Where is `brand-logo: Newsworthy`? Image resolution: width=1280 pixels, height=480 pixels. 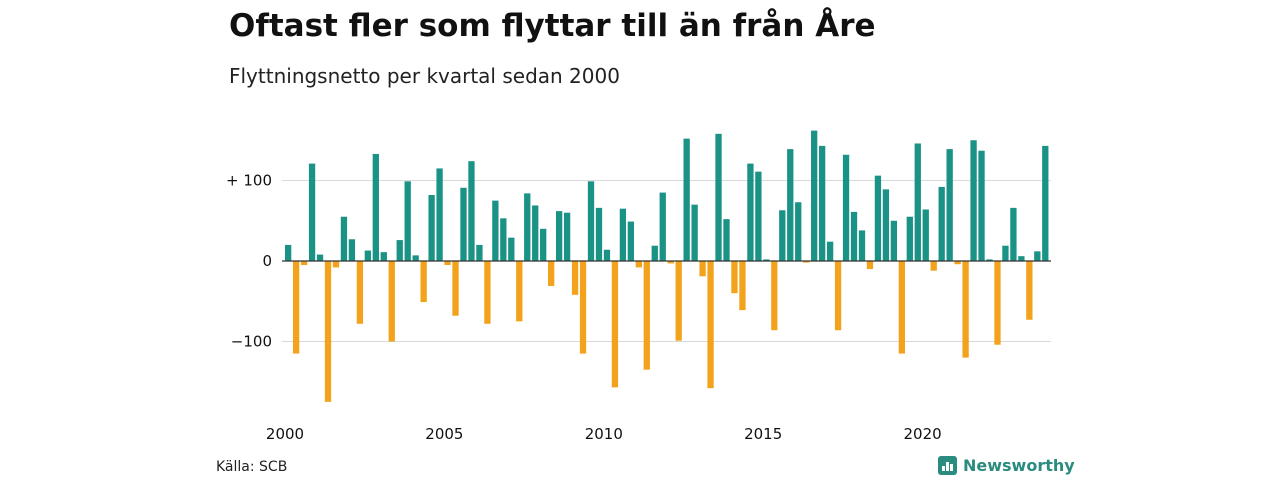 brand-logo: Newsworthy is located at coordinates (1006, 465).